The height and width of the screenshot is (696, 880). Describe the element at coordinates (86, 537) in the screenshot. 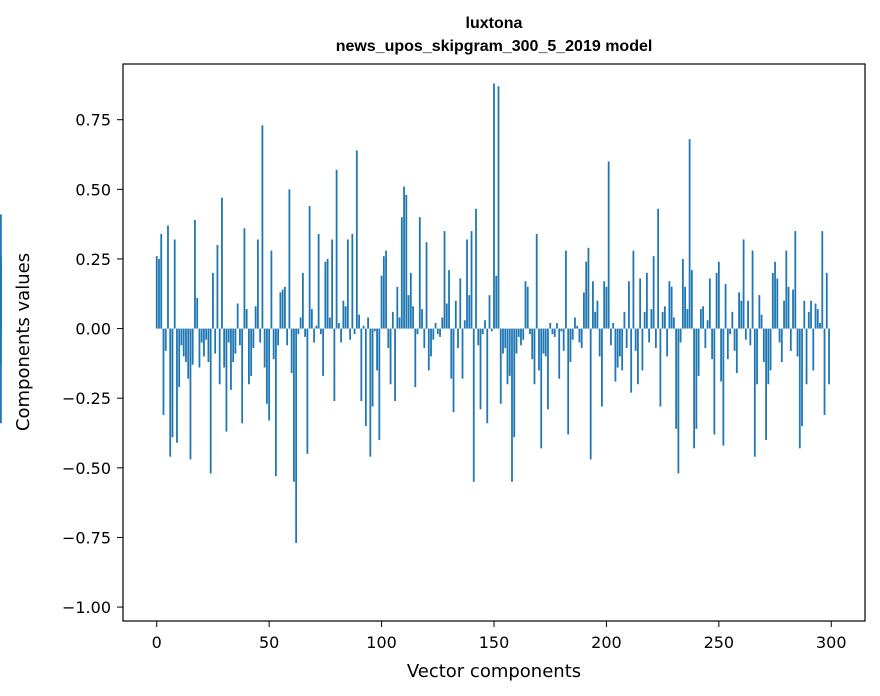

I see `y-tick-label: −0.75` at that location.